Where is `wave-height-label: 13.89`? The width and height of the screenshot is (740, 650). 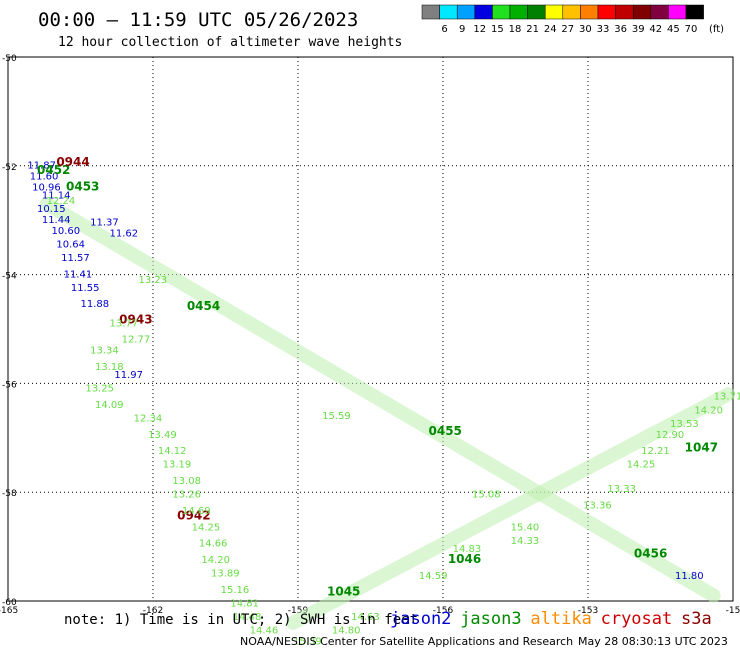
wave-height-label: 13.89 is located at coordinates (225, 574).